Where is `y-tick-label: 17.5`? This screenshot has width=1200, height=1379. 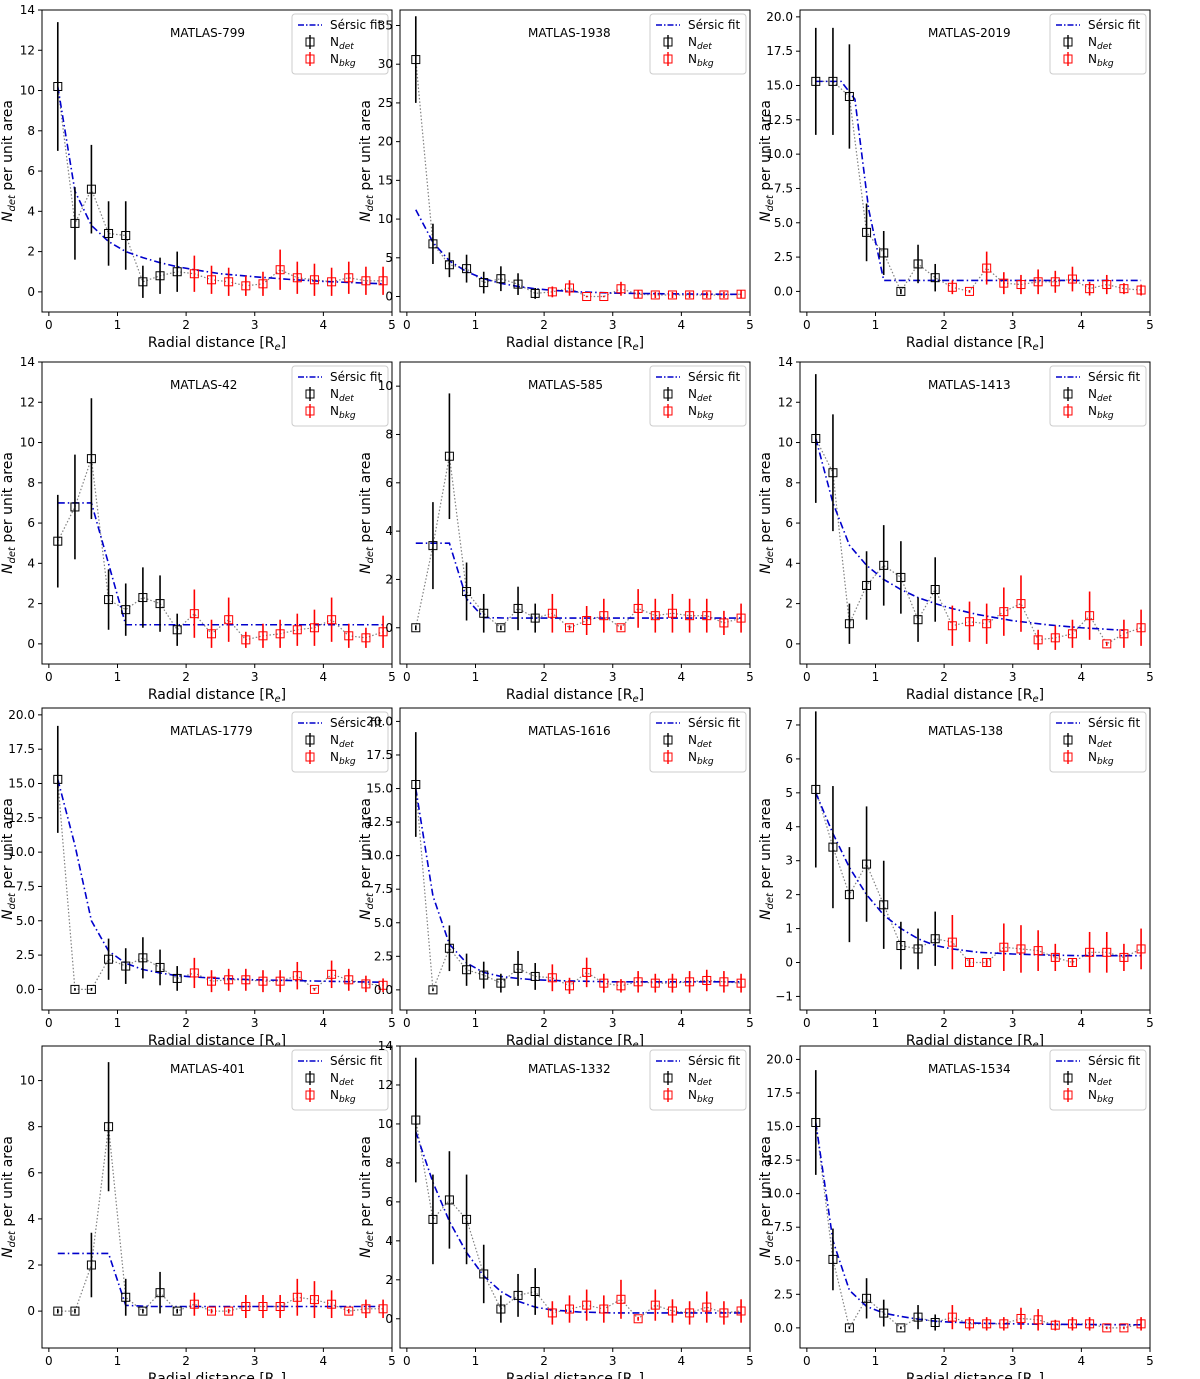 y-tick-label: 17.5 is located at coordinates (779, 51).